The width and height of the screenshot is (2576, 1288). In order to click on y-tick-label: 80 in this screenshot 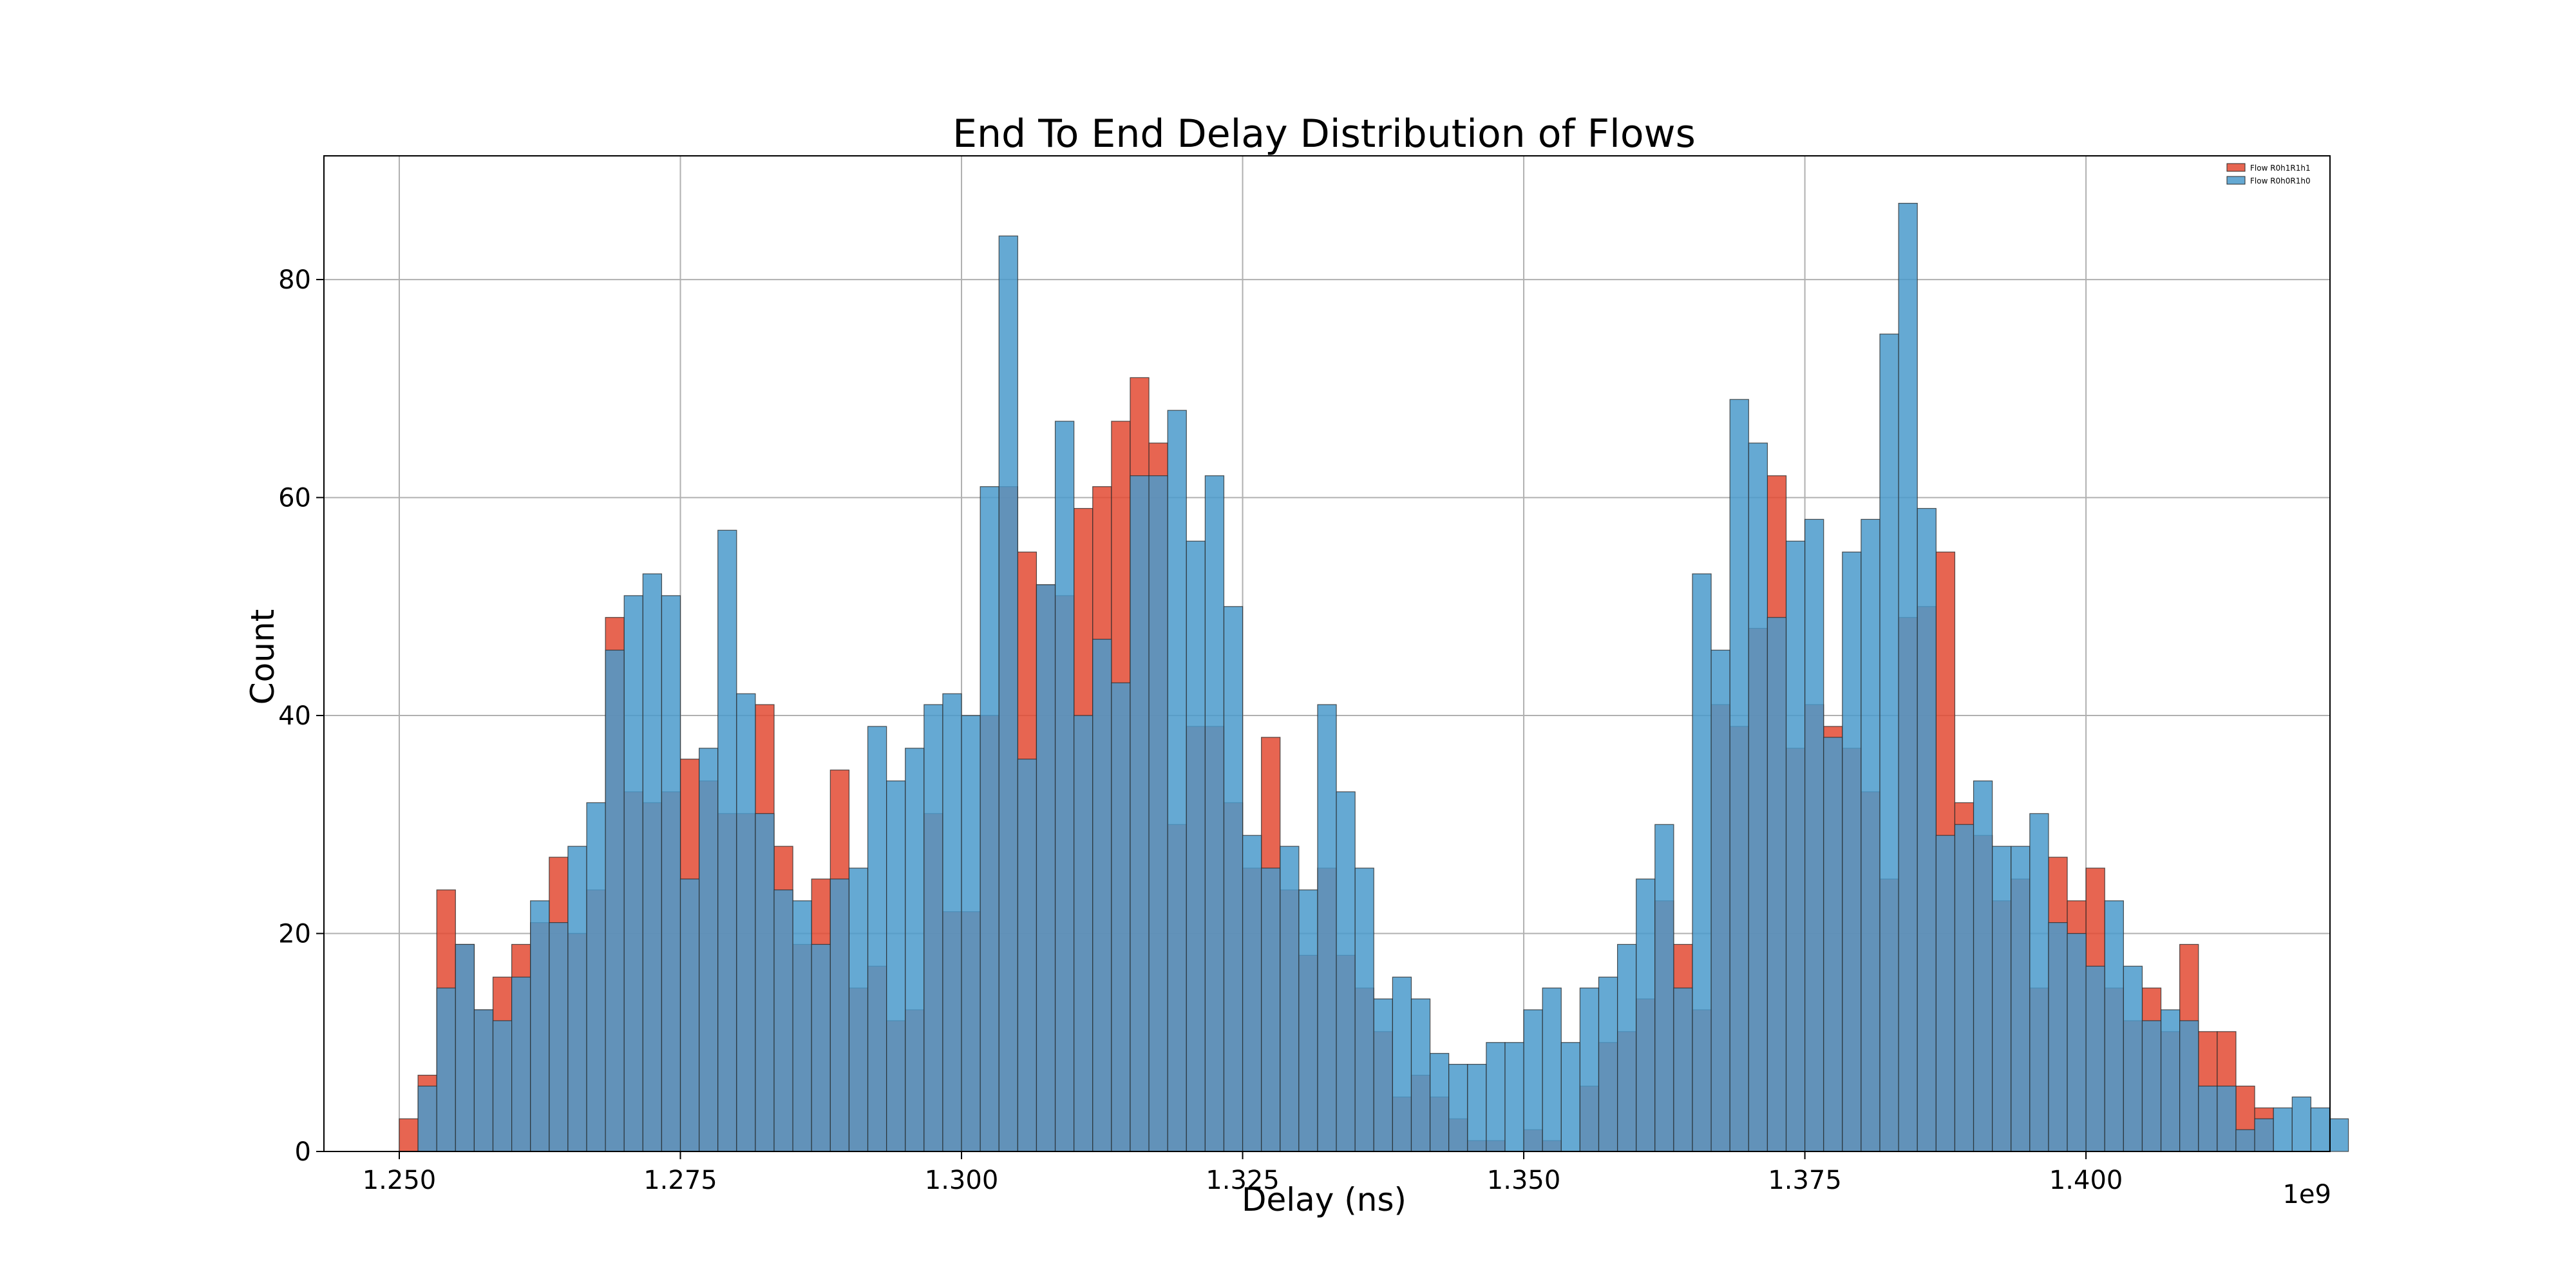, I will do `click(294, 280)`.